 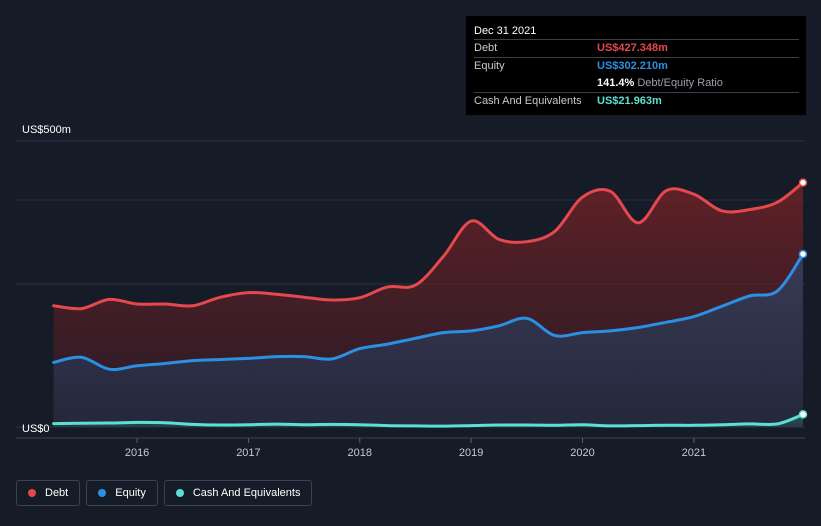 What do you see at coordinates (428, 420) in the screenshot?
I see `cash-line` at bounding box center [428, 420].